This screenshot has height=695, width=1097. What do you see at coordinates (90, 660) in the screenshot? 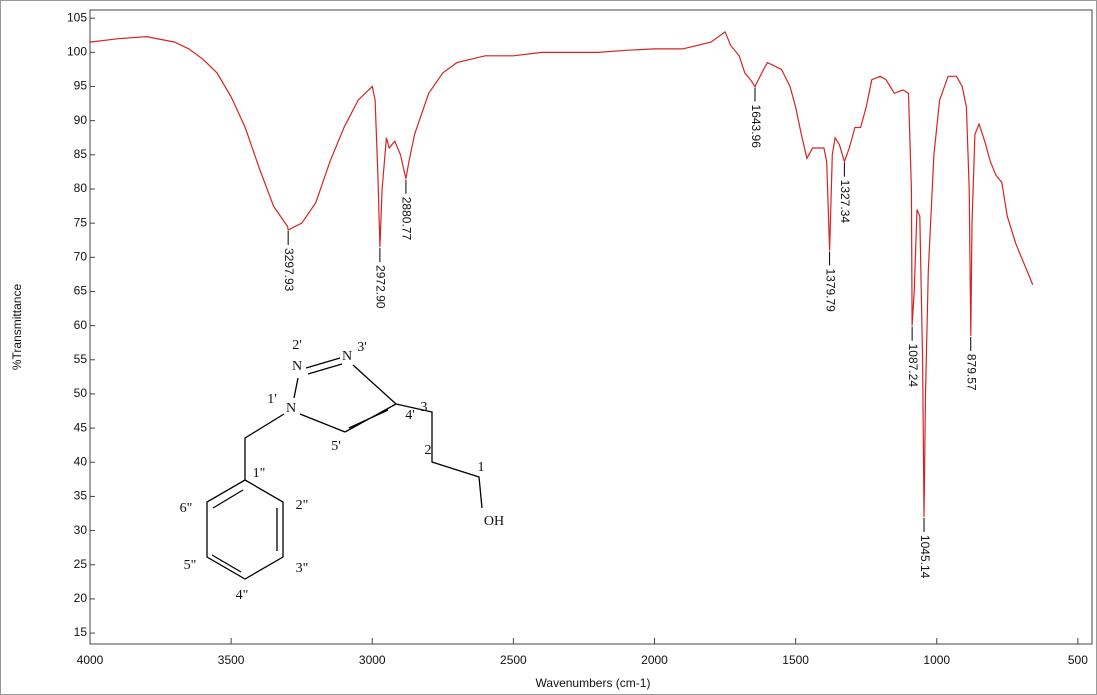
I see `x-tick-label: 4000` at bounding box center [90, 660].